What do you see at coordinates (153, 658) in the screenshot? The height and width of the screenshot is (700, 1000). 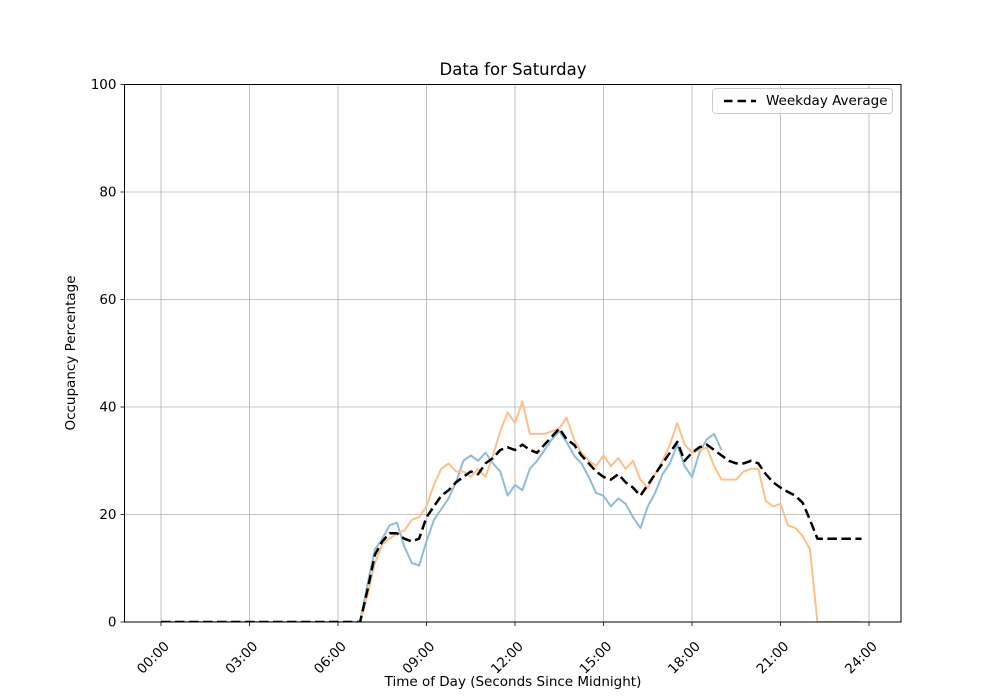 I see `x-tick-label: 00:00` at bounding box center [153, 658].